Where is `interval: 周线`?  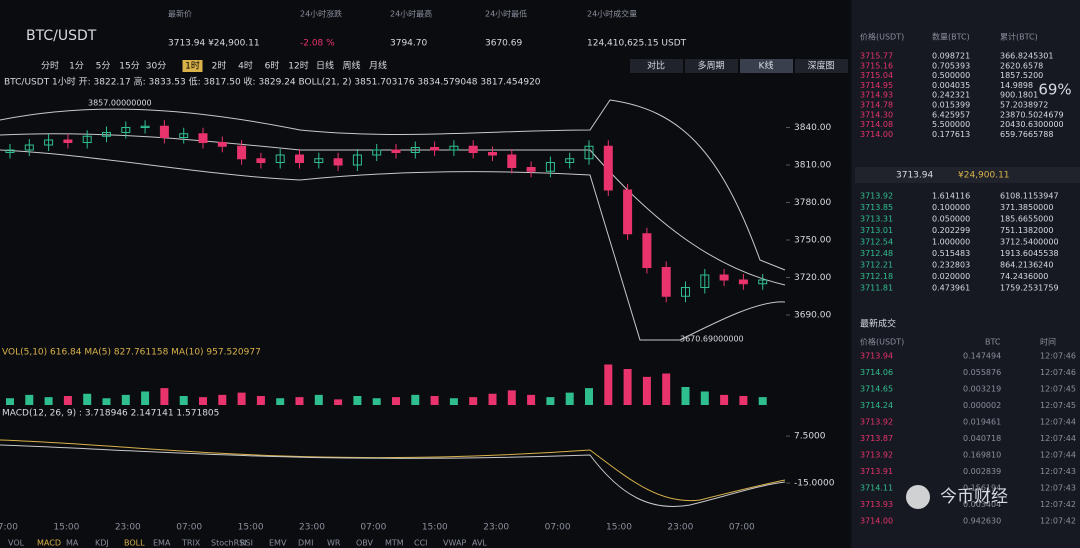
interval: 周线 is located at coordinates (351, 66).